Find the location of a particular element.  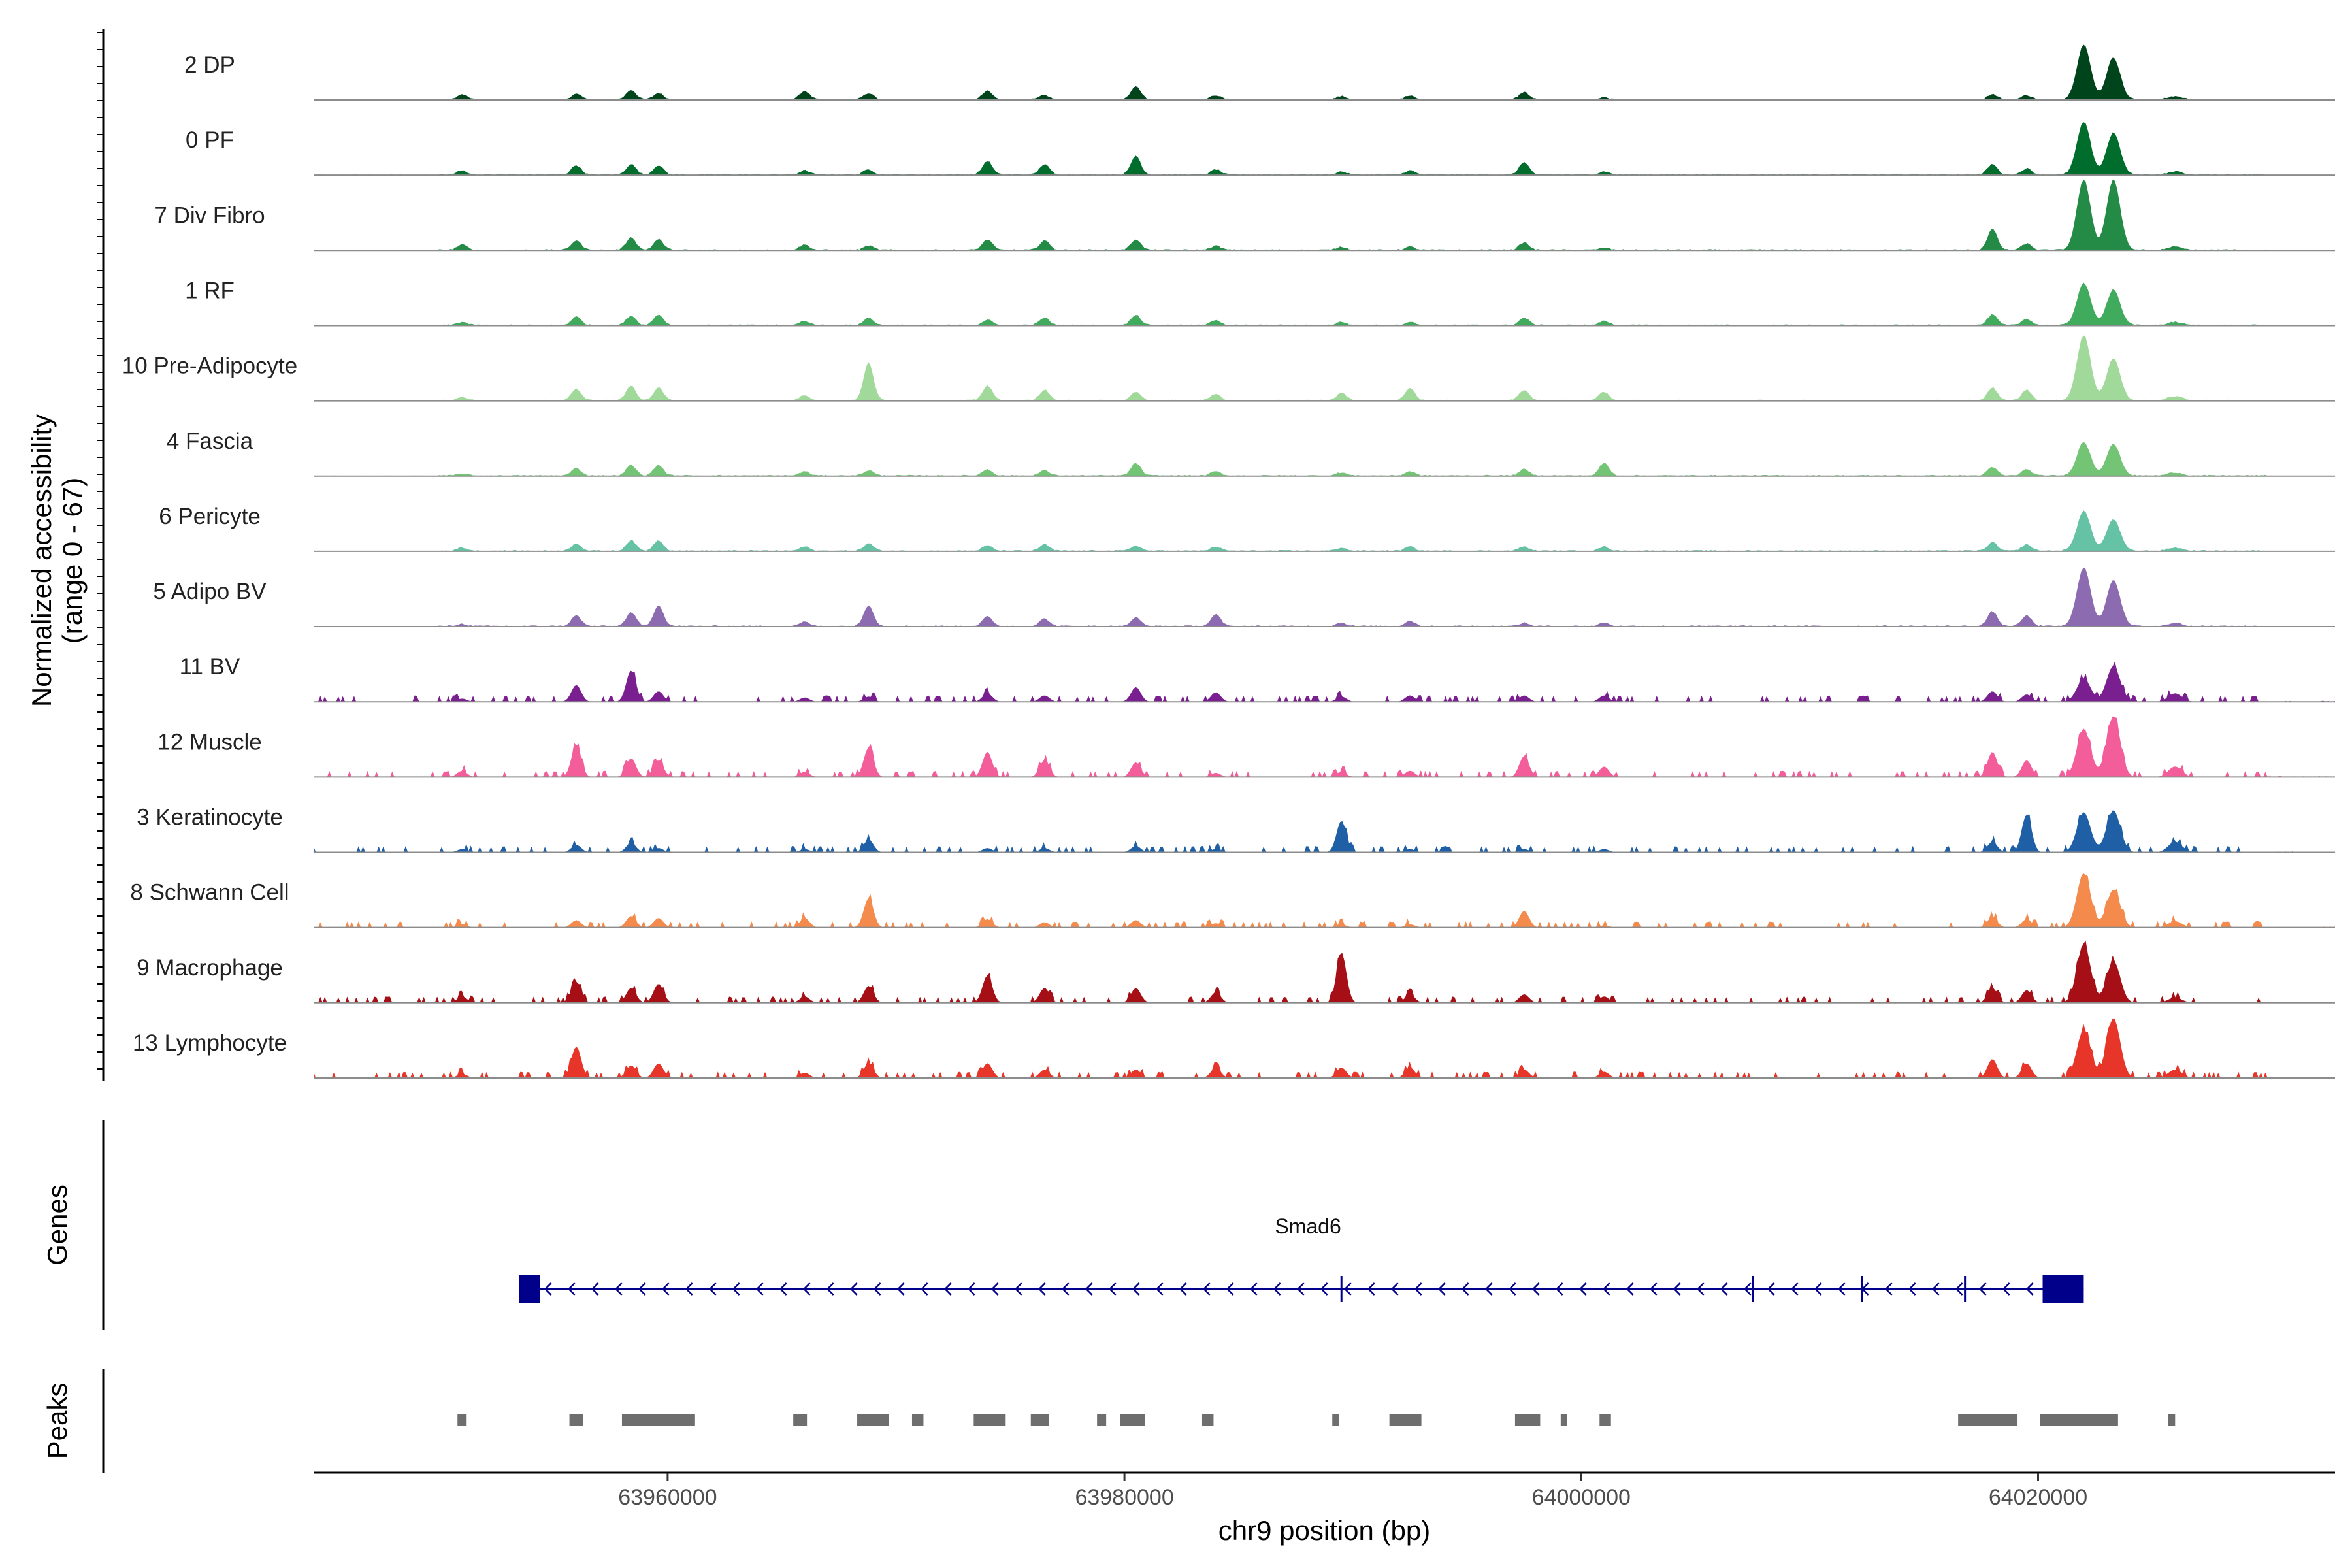

track-label: 13 Lymphocyte is located at coordinates (210, 1043).